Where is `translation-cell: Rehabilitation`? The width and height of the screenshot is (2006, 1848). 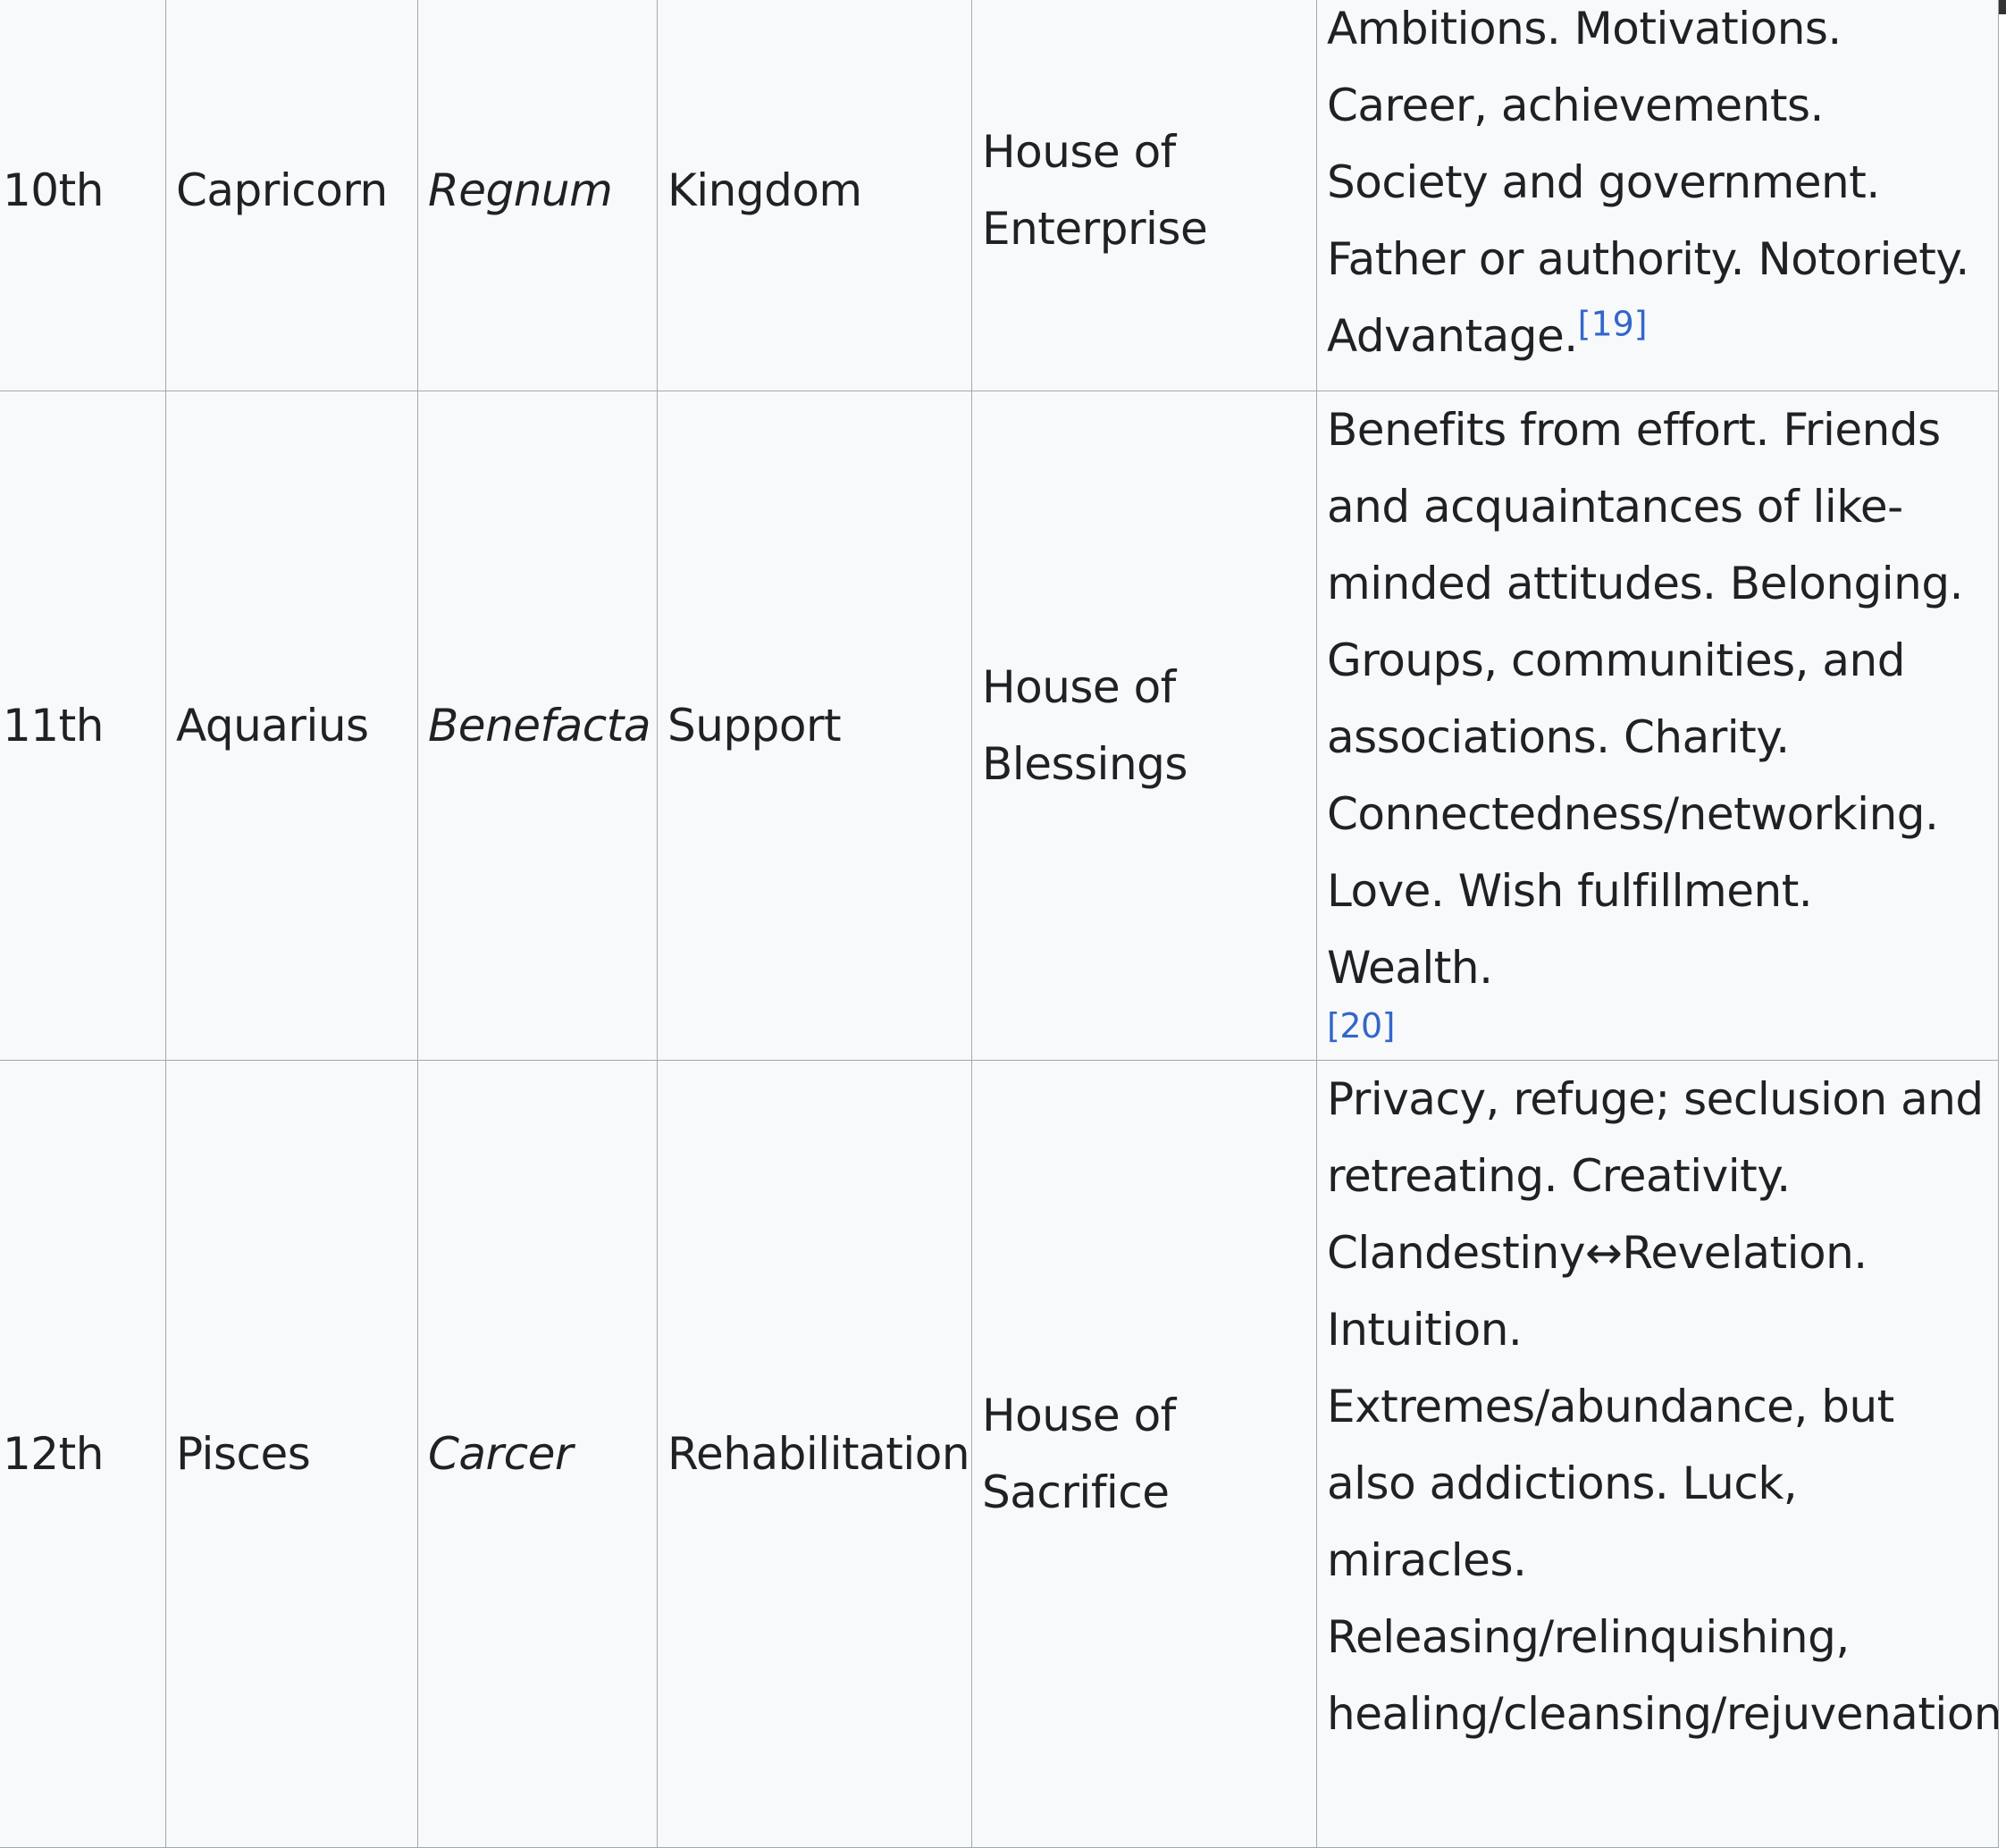
translation-cell: Rehabilitation is located at coordinates (814, 1454).